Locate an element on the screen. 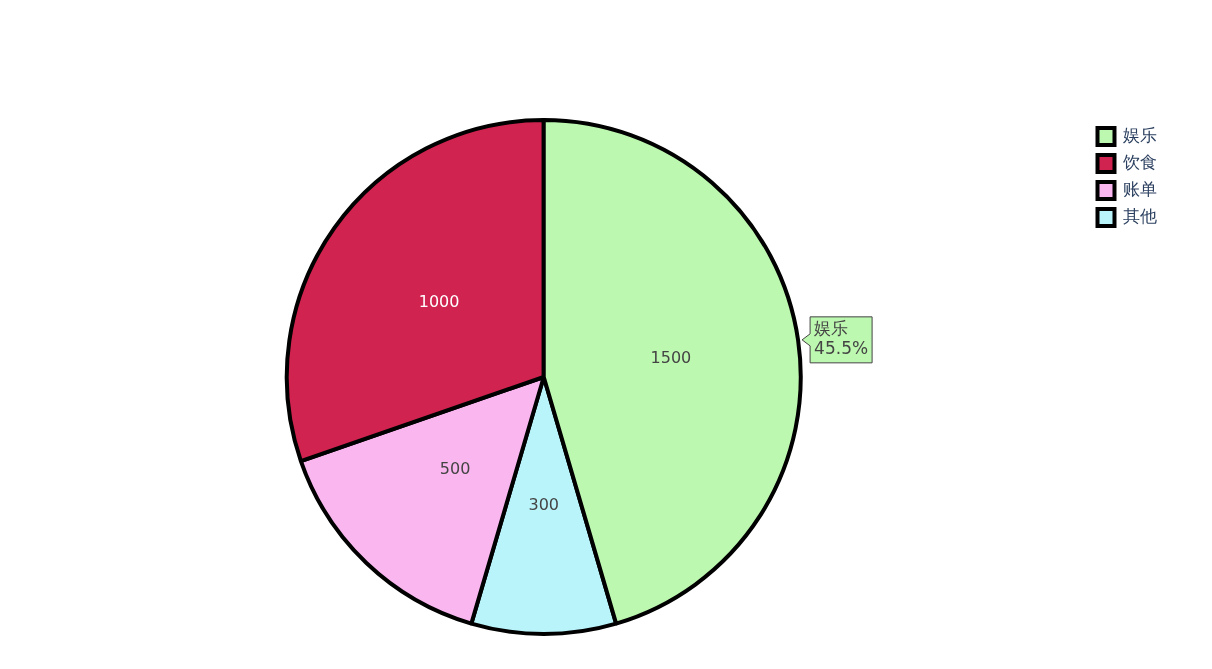  legend-label: 饮食 is located at coordinates (1139, 161).